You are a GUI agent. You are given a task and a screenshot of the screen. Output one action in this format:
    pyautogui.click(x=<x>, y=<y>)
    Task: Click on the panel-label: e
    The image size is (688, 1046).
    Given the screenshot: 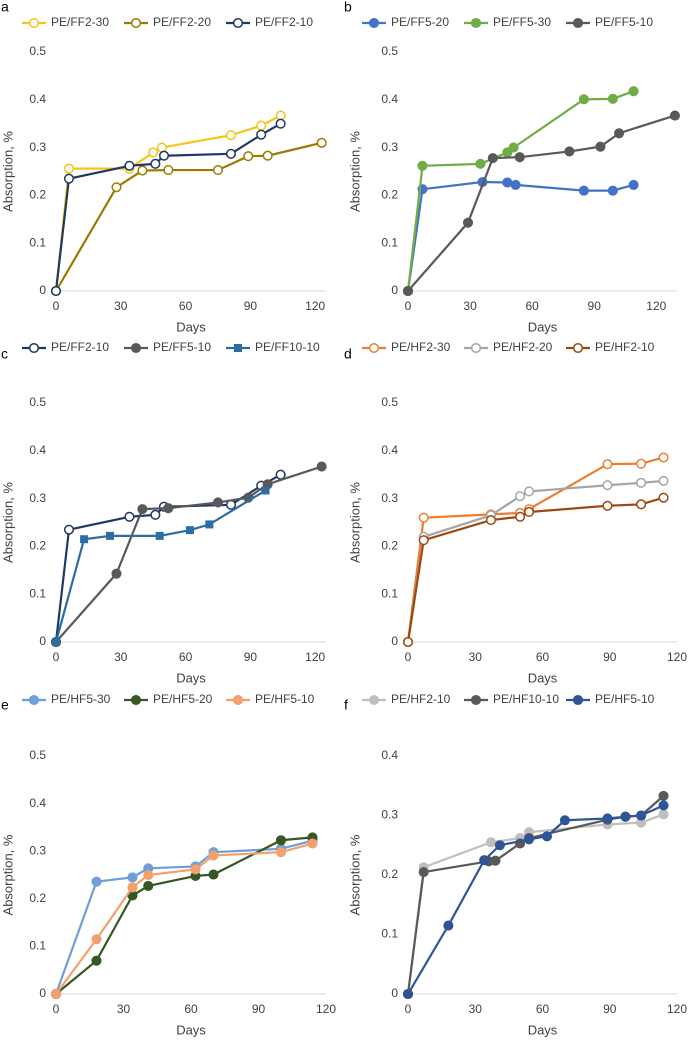 What is the action you would take?
    pyautogui.click(x=5, y=705)
    